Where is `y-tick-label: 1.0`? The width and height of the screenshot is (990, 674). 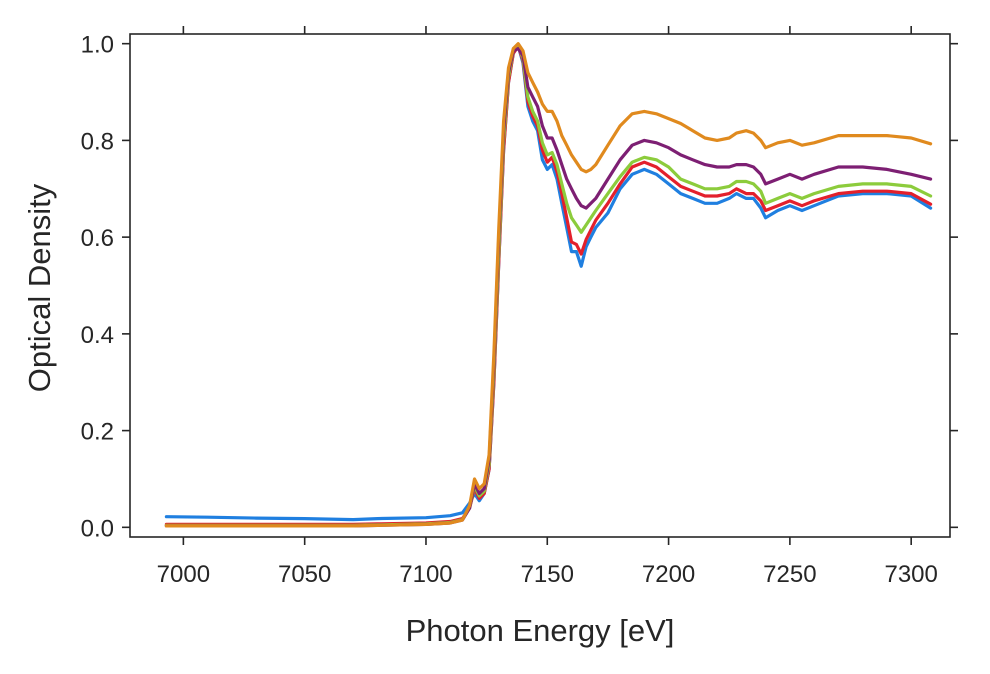 y-tick-label: 1.0 is located at coordinates (97, 45).